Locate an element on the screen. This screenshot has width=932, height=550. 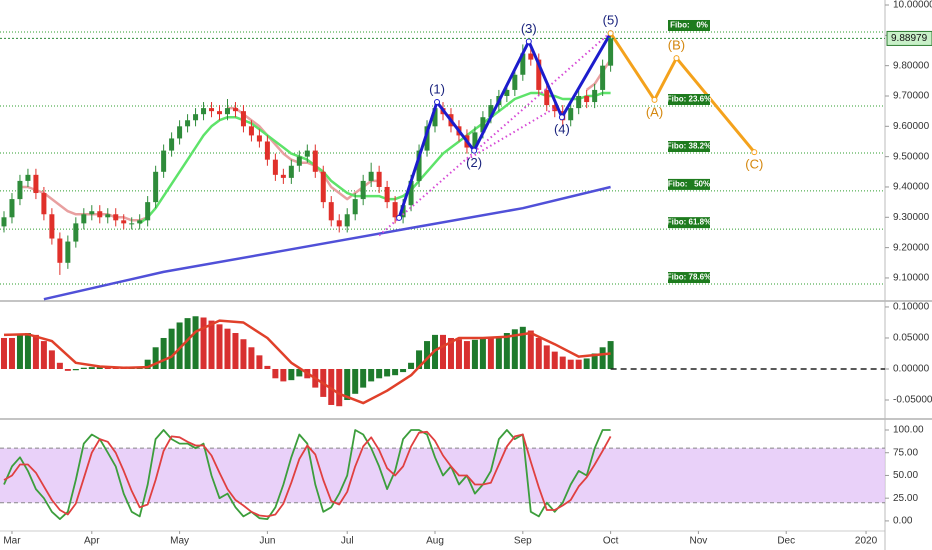
y-tick-label: 75.00 is located at coordinates (905, 452).